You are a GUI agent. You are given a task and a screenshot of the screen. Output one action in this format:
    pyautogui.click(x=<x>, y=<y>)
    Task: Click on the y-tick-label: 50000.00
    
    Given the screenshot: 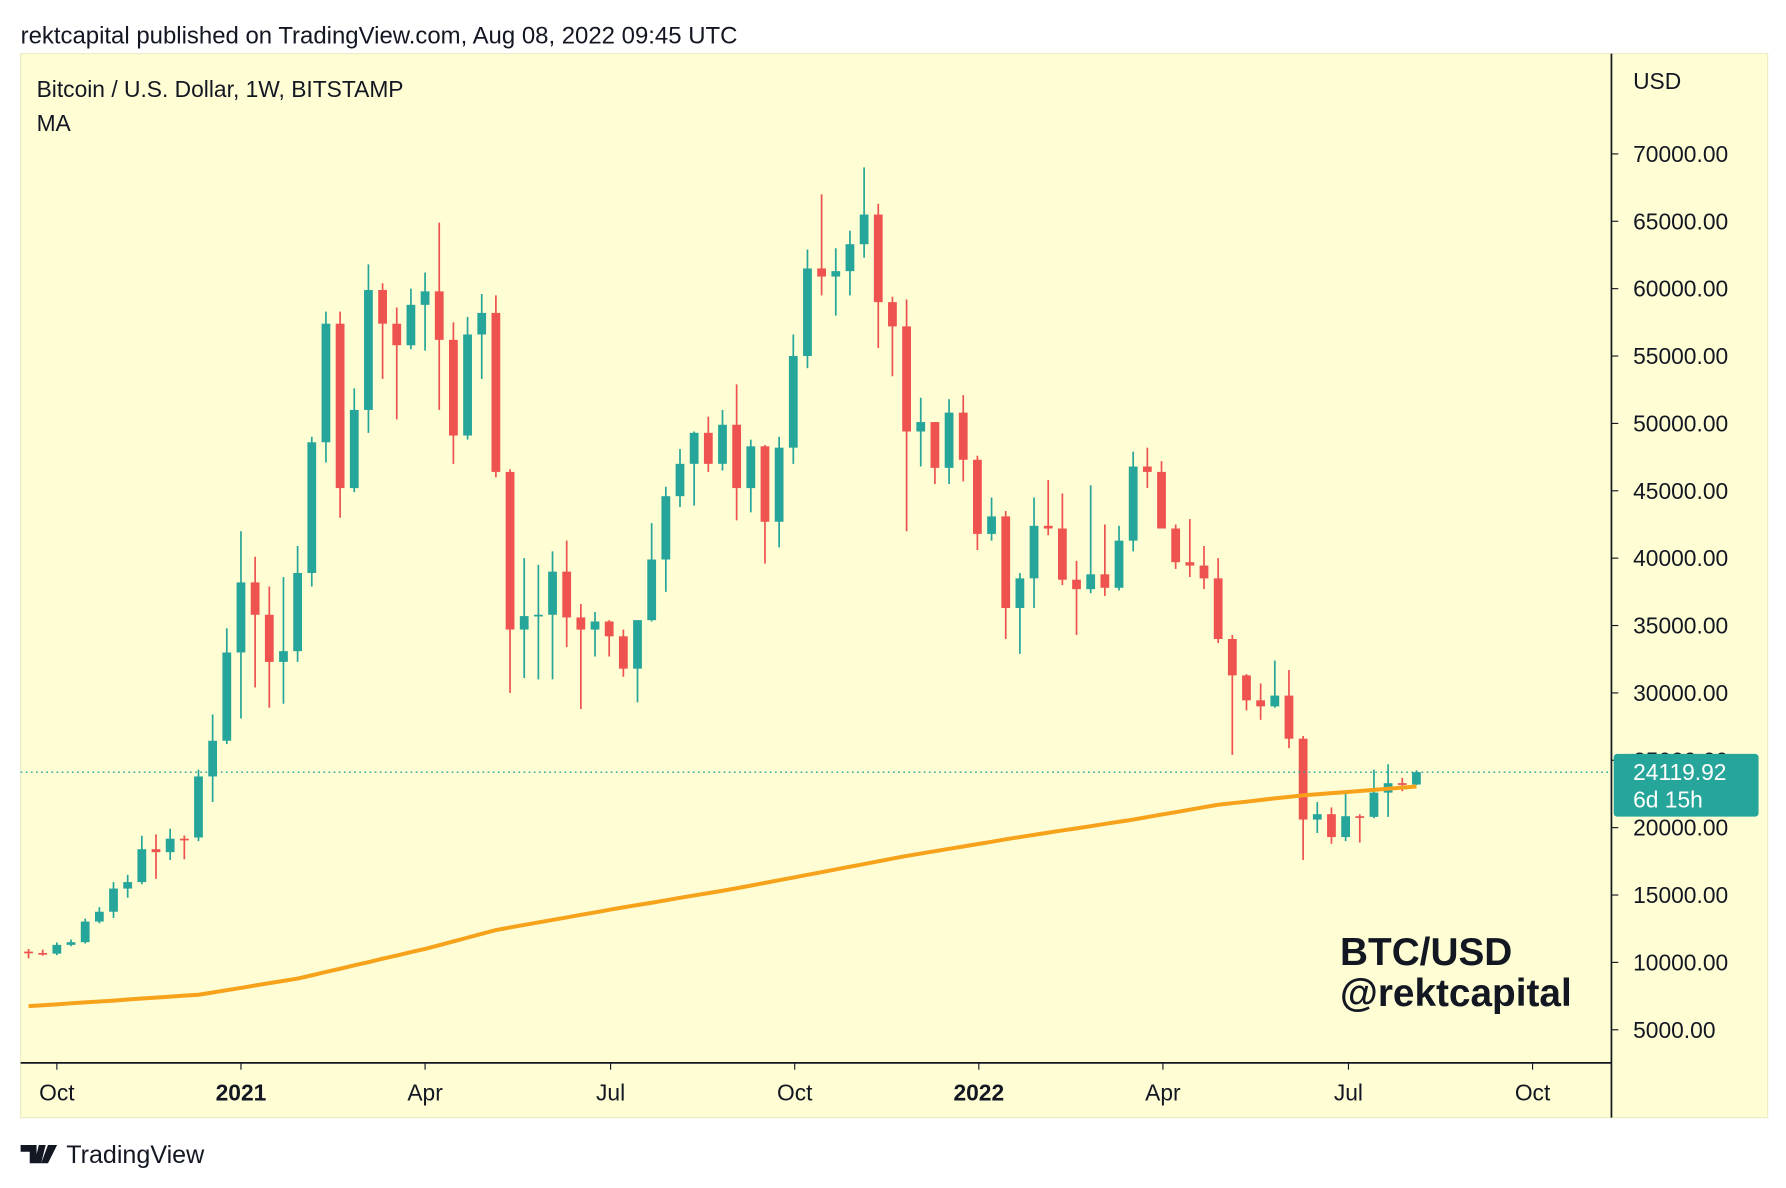 What is the action you would take?
    pyautogui.click(x=1680, y=423)
    